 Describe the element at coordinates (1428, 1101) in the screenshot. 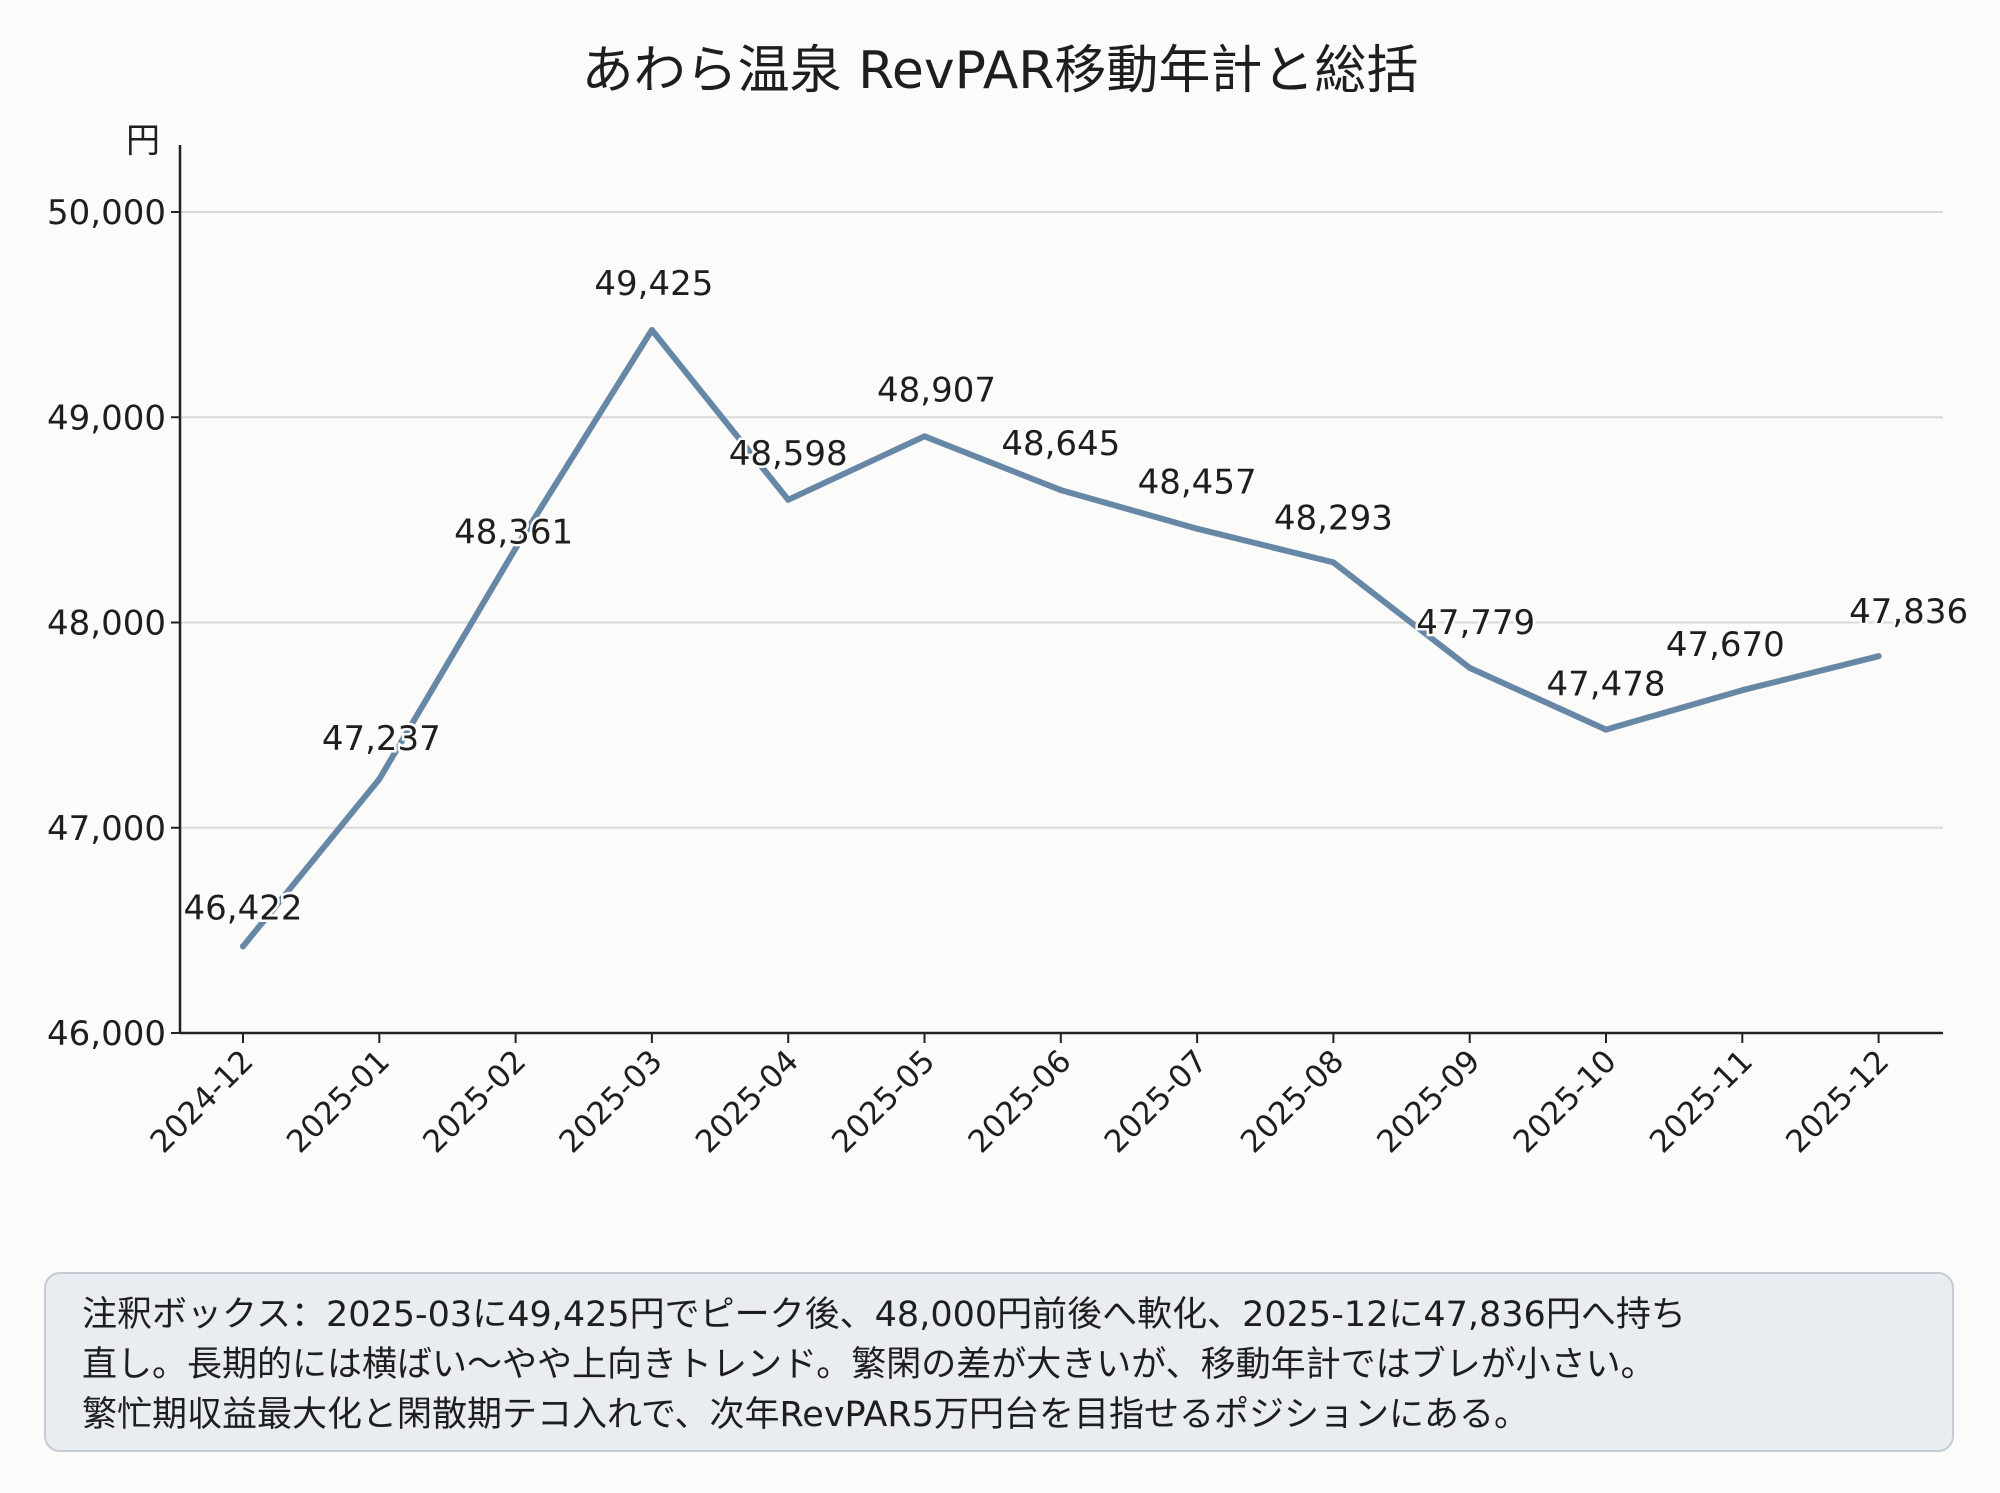

I see `x-tick-label-2025-09: 2025-09` at that location.